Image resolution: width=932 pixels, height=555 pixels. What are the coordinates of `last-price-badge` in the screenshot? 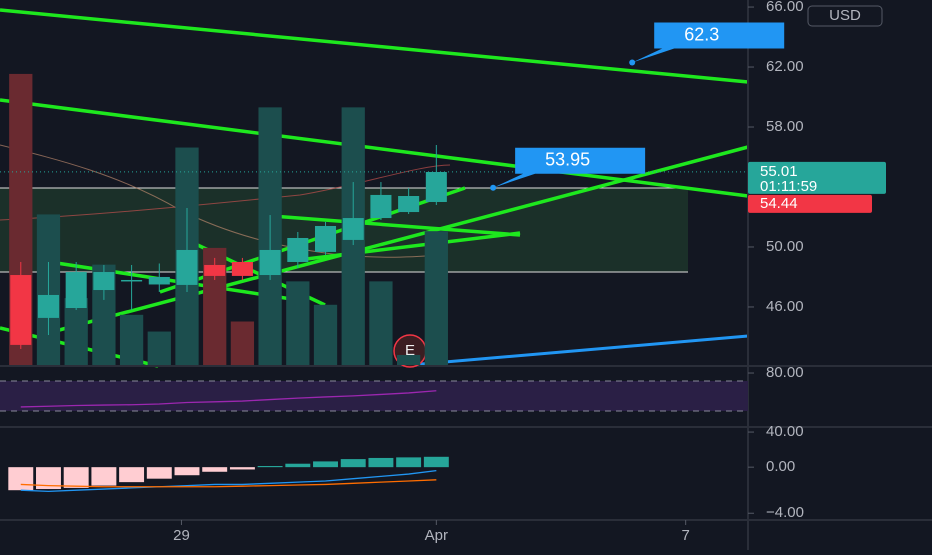 It's located at (817, 177).